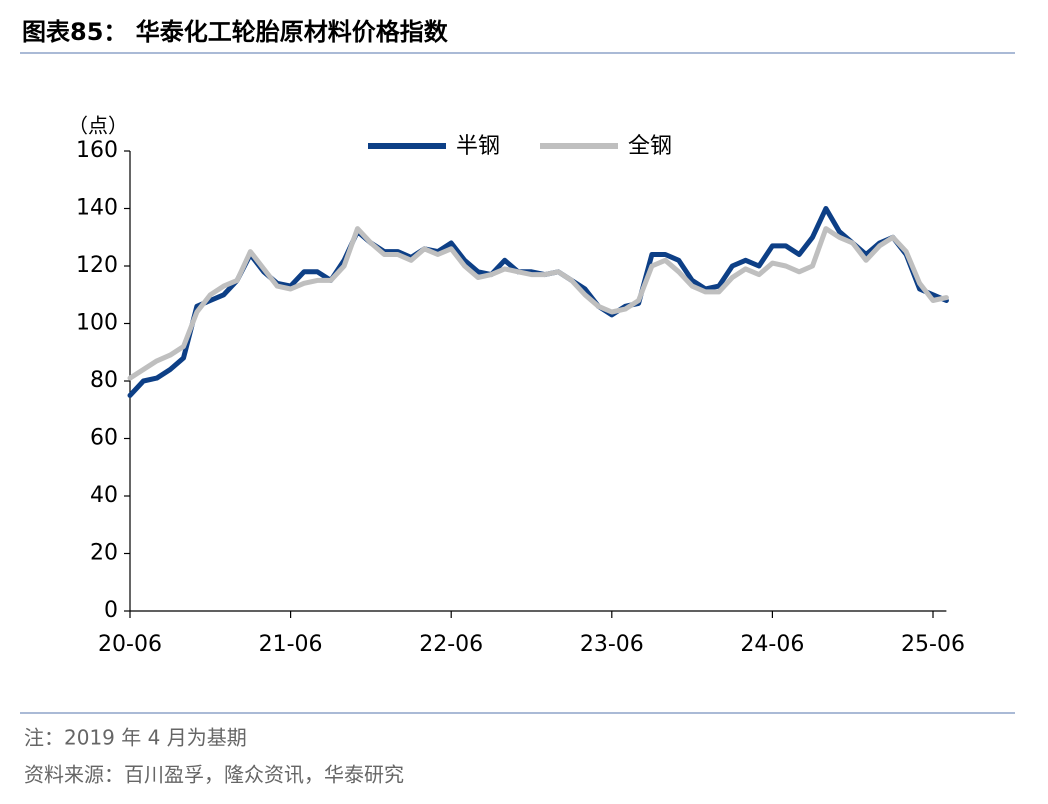  What do you see at coordinates (97, 323) in the screenshot?
I see `y-tick-label: 100` at bounding box center [97, 323].